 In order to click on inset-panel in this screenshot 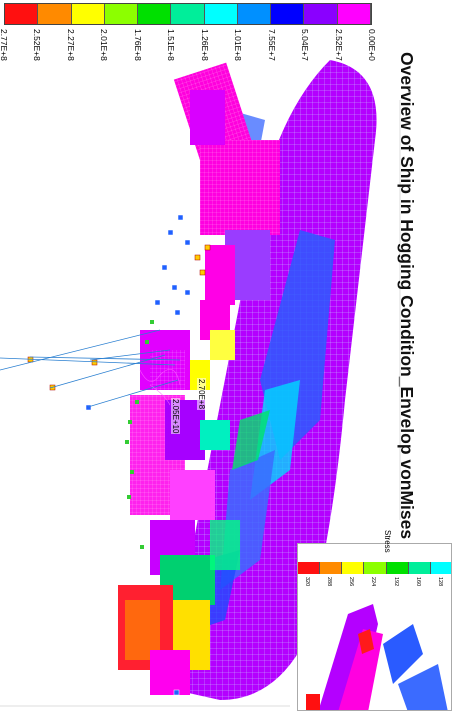, I will do `click(374, 627)`.